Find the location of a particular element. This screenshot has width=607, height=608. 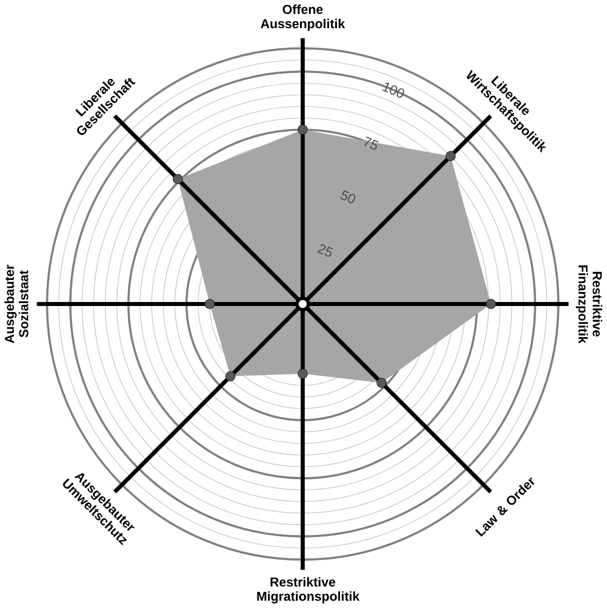

y-tick-label: 75 is located at coordinates (371, 143).